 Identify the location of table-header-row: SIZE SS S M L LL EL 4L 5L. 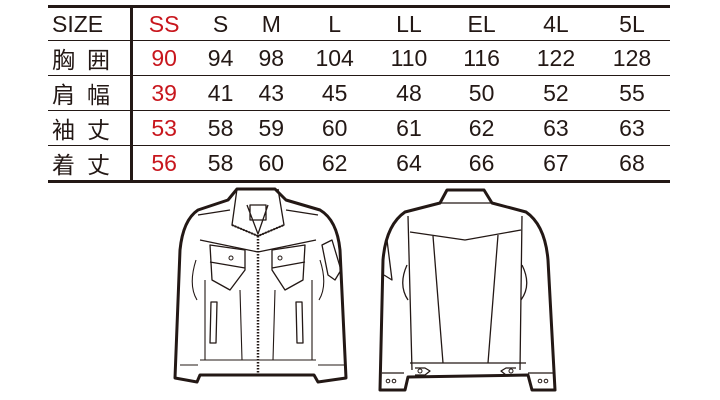
(359, 23).